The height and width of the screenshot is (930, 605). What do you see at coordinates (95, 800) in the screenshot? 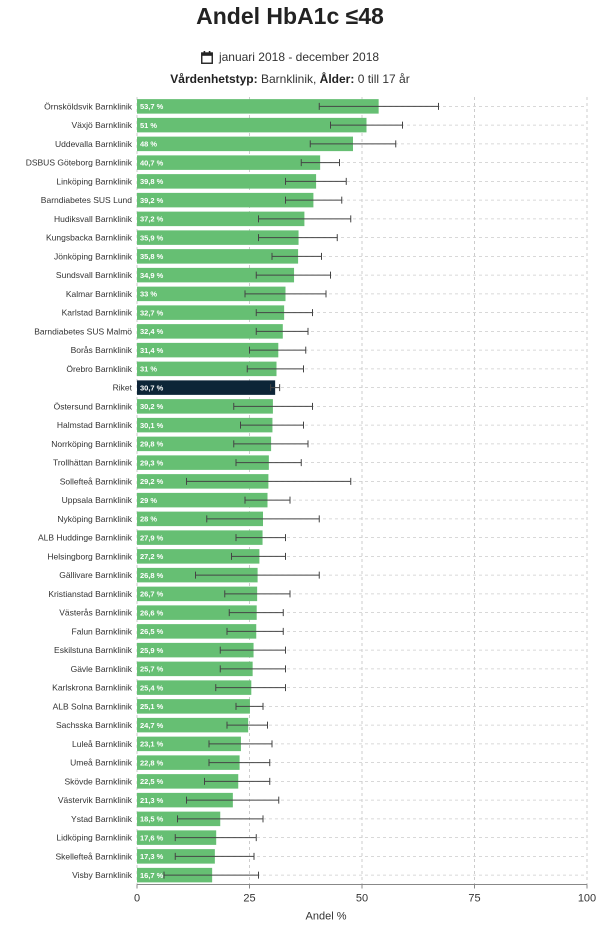
I see `category-label: Västervik Barnklinik` at bounding box center [95, 800].